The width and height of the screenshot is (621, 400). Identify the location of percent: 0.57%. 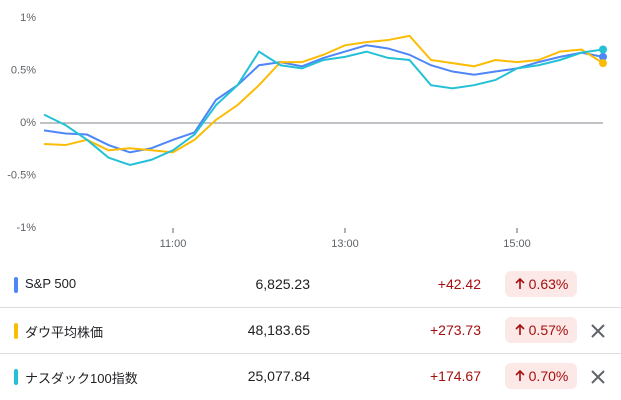
(548, 330).